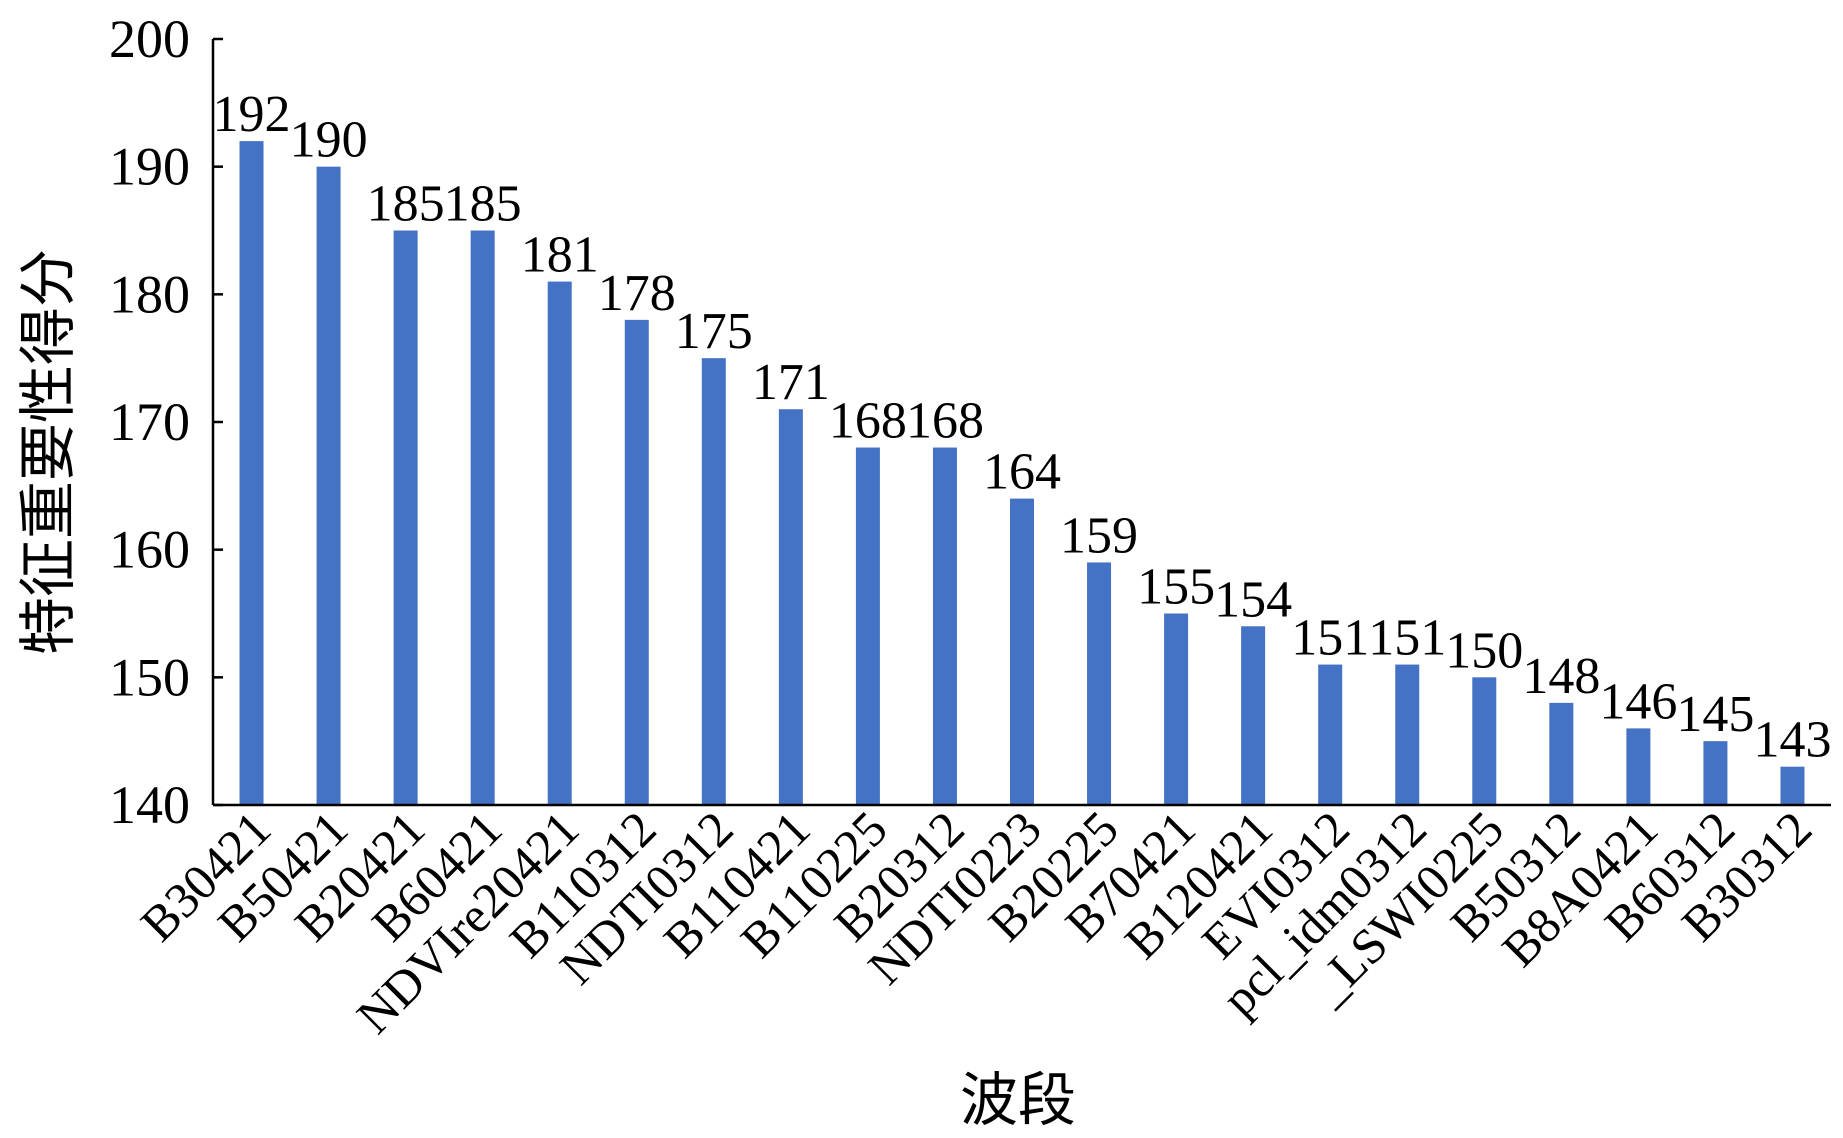 This screenshot has width=1843, height=1138. Describe the element at coordinates (1792, 740) in the screenshot. I see `data-label: 143` at that location.